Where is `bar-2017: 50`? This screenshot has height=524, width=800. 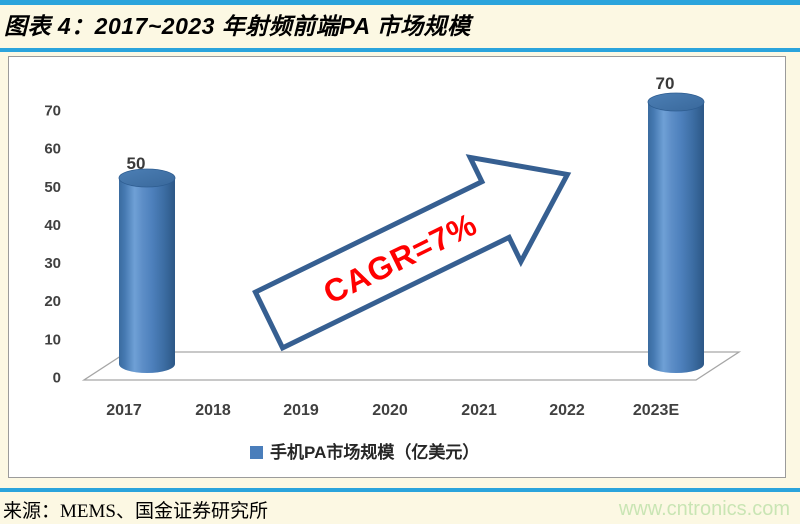 bar-2017: 50 is located at coordinates (147, 263).